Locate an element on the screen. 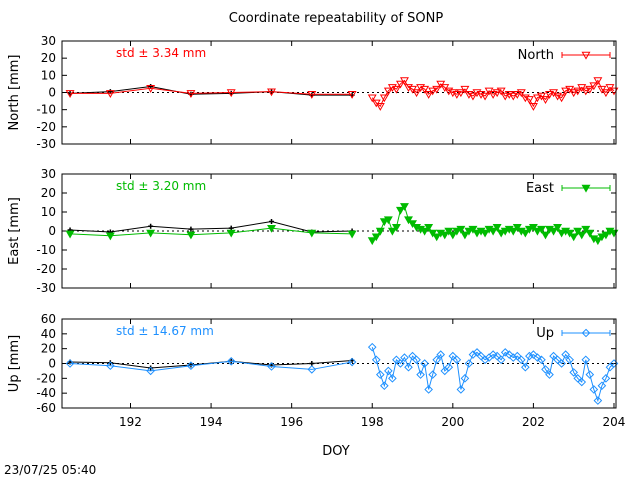  std-annotation: std ± 3.20 mm is located at coordinates (161, 186).